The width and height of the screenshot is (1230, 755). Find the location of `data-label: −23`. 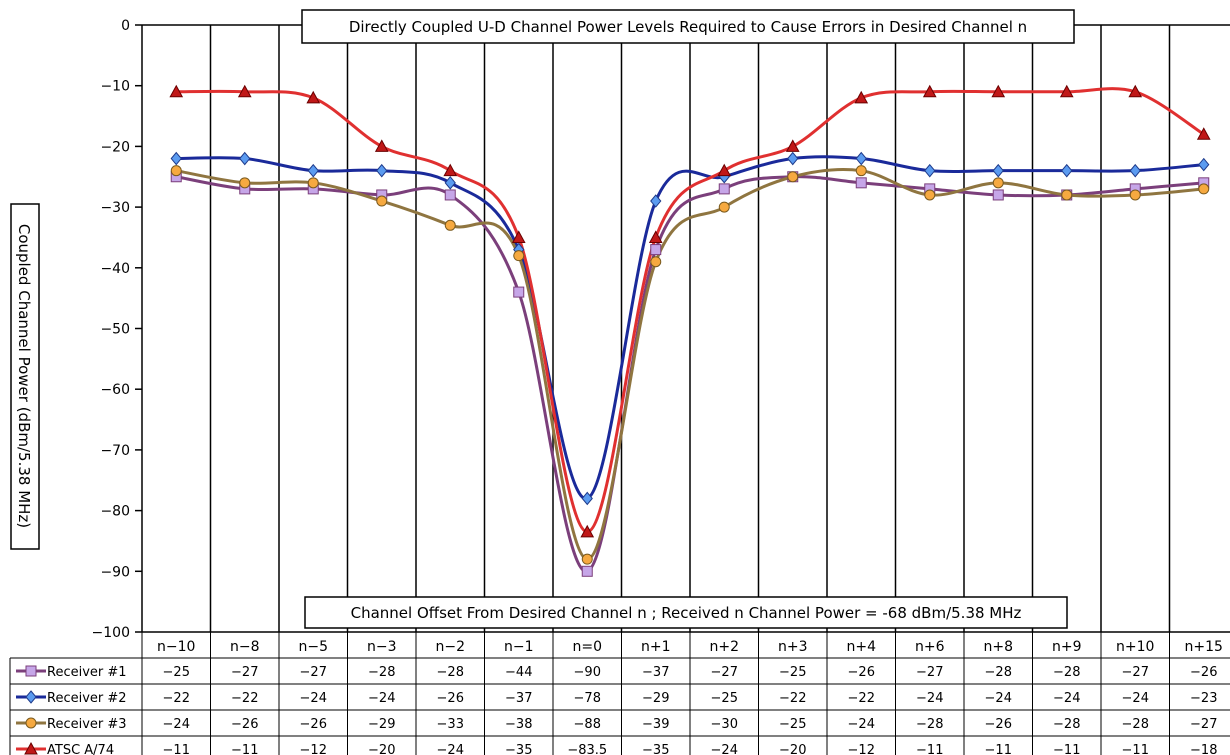

data-label: −23 is located at coordinates (1203, 698).